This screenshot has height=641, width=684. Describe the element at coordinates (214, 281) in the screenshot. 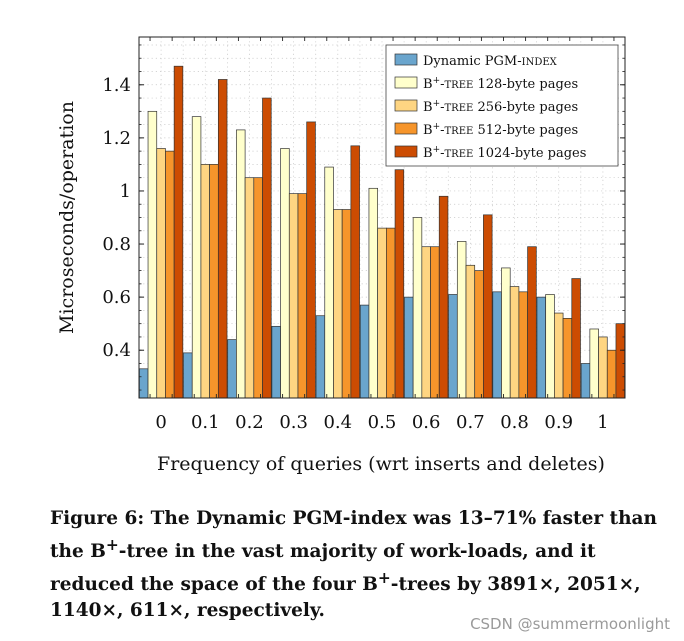

I see `bar-b-tree-512-byte-pages-0.1` at that location.